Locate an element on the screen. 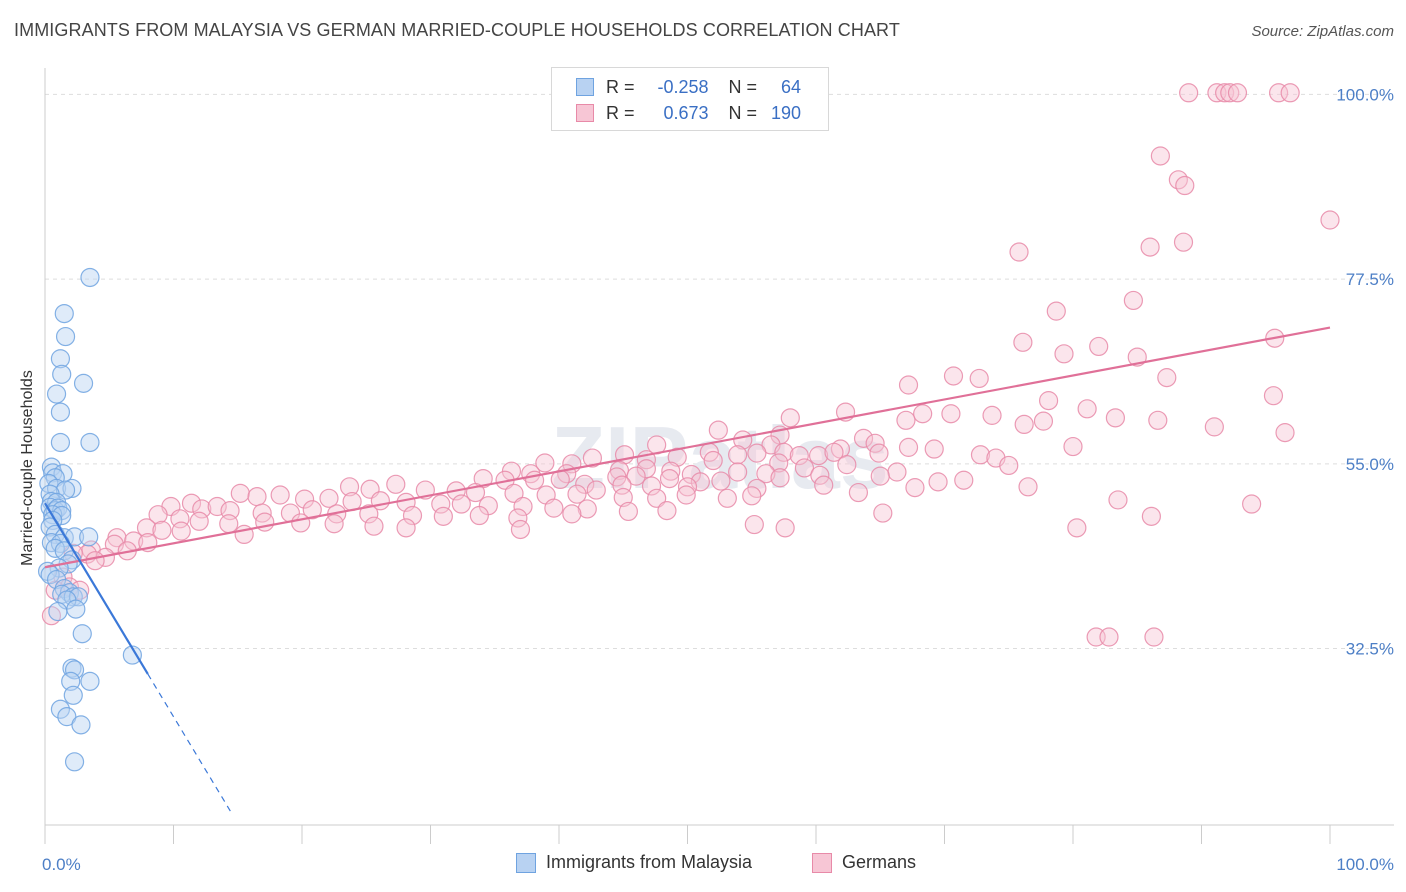 The height and width of the screenshot is (892, 1406). legend-row-malaysia: R = -0.258 N = 64 is located at coordinates (688, 87).